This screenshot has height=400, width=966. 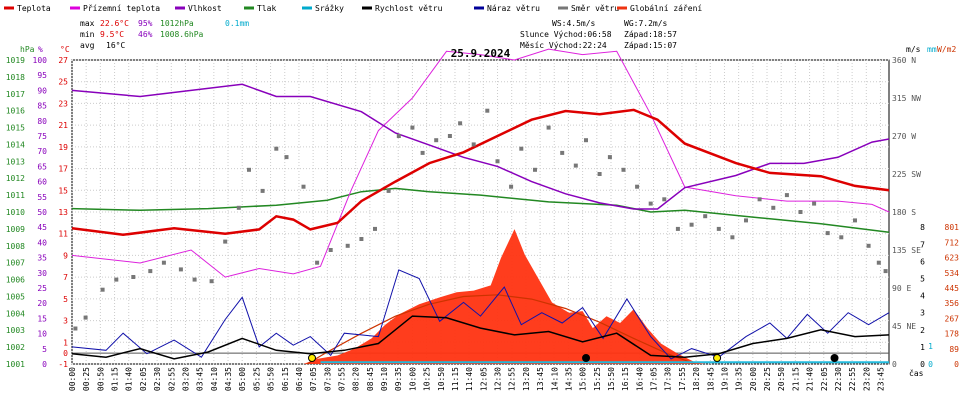 I want to click on tick-label-ms: 3, so click(x=922, y=313).